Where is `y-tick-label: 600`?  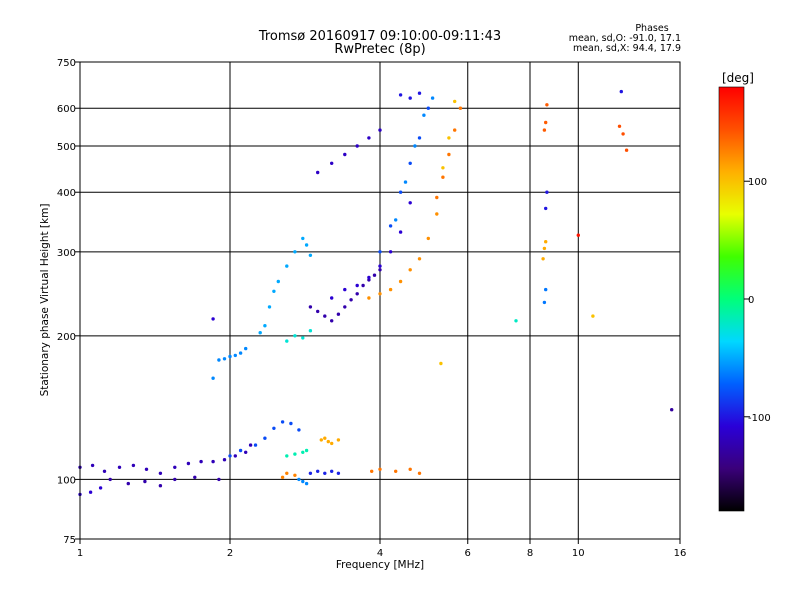
y-tick-label: 600 is located at coordinates (66, 109).